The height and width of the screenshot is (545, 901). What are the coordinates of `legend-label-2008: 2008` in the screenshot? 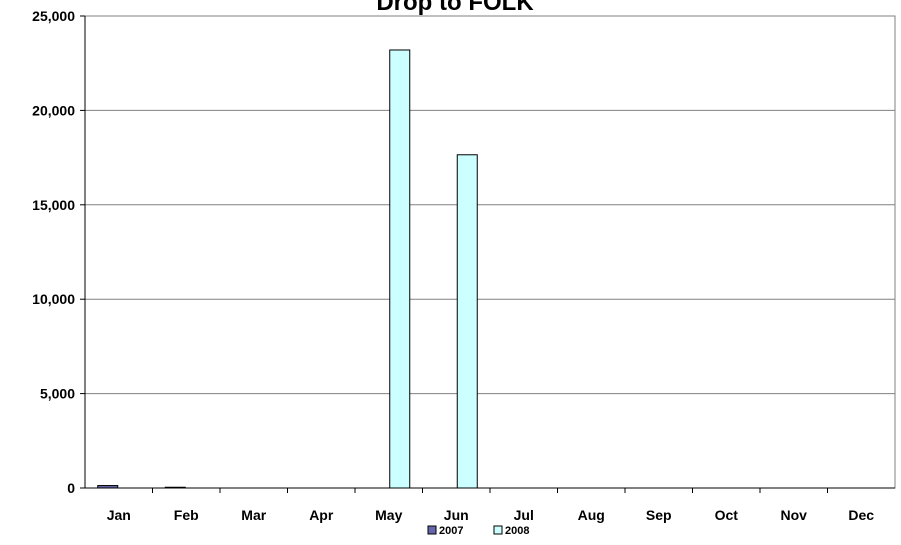 It's located at (517, 531).